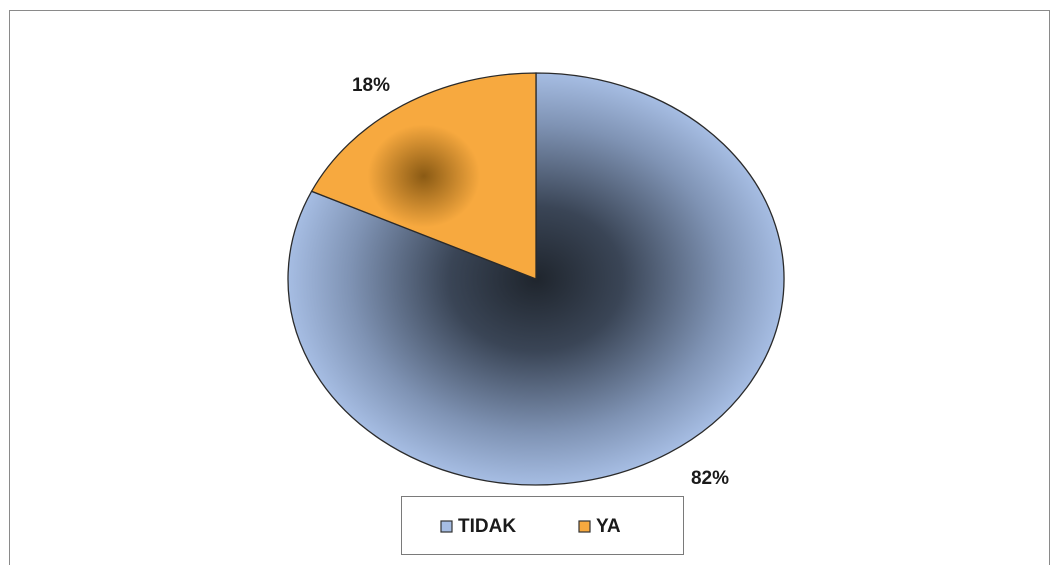  I want to click on slice-label-tidak: 82%, so click(710, 478).